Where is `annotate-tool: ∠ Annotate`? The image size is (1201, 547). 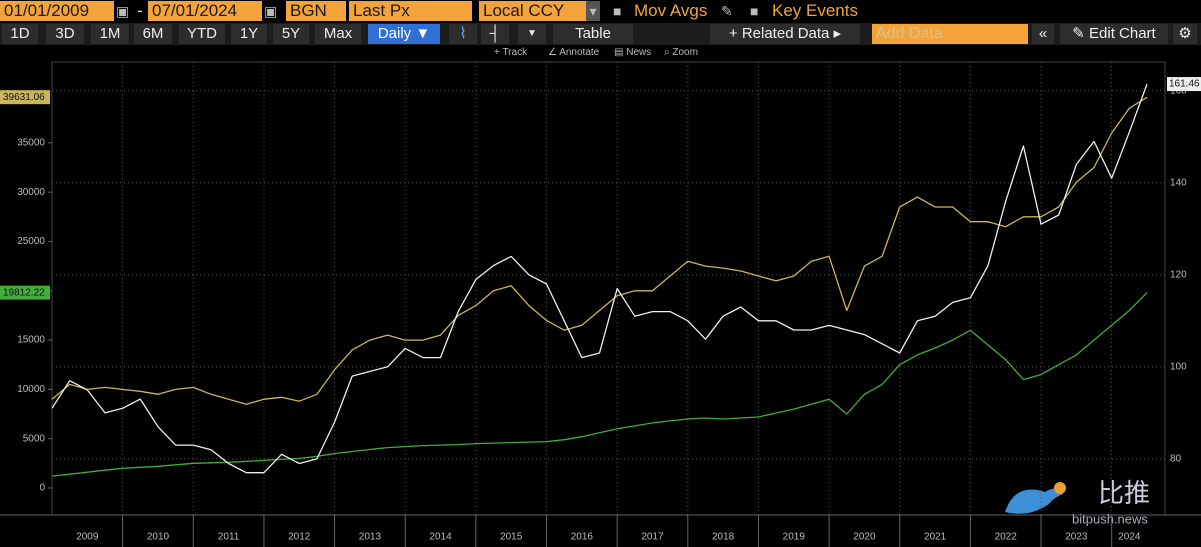 annotate-tool: ∠ Annotate is located at coordinates (574, 52).